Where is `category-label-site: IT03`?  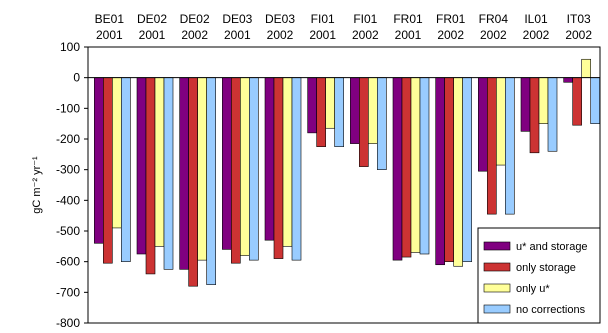 category-label-site: IT03 is located at coordinates (579, 19).